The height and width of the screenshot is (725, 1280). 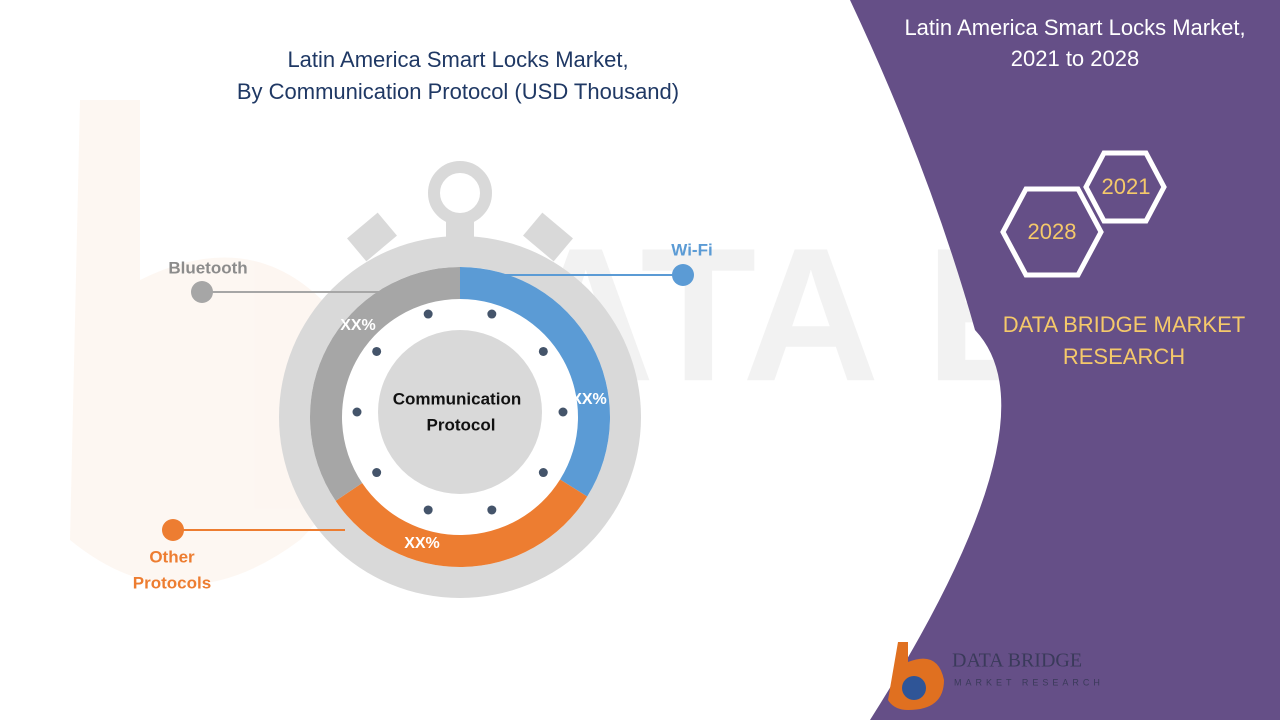 What do you see at coordinates (1074, 27) in the screenshot?
I see `panel-title: Latin America Smart Locks Market,` at bounding box center [1074, 27].